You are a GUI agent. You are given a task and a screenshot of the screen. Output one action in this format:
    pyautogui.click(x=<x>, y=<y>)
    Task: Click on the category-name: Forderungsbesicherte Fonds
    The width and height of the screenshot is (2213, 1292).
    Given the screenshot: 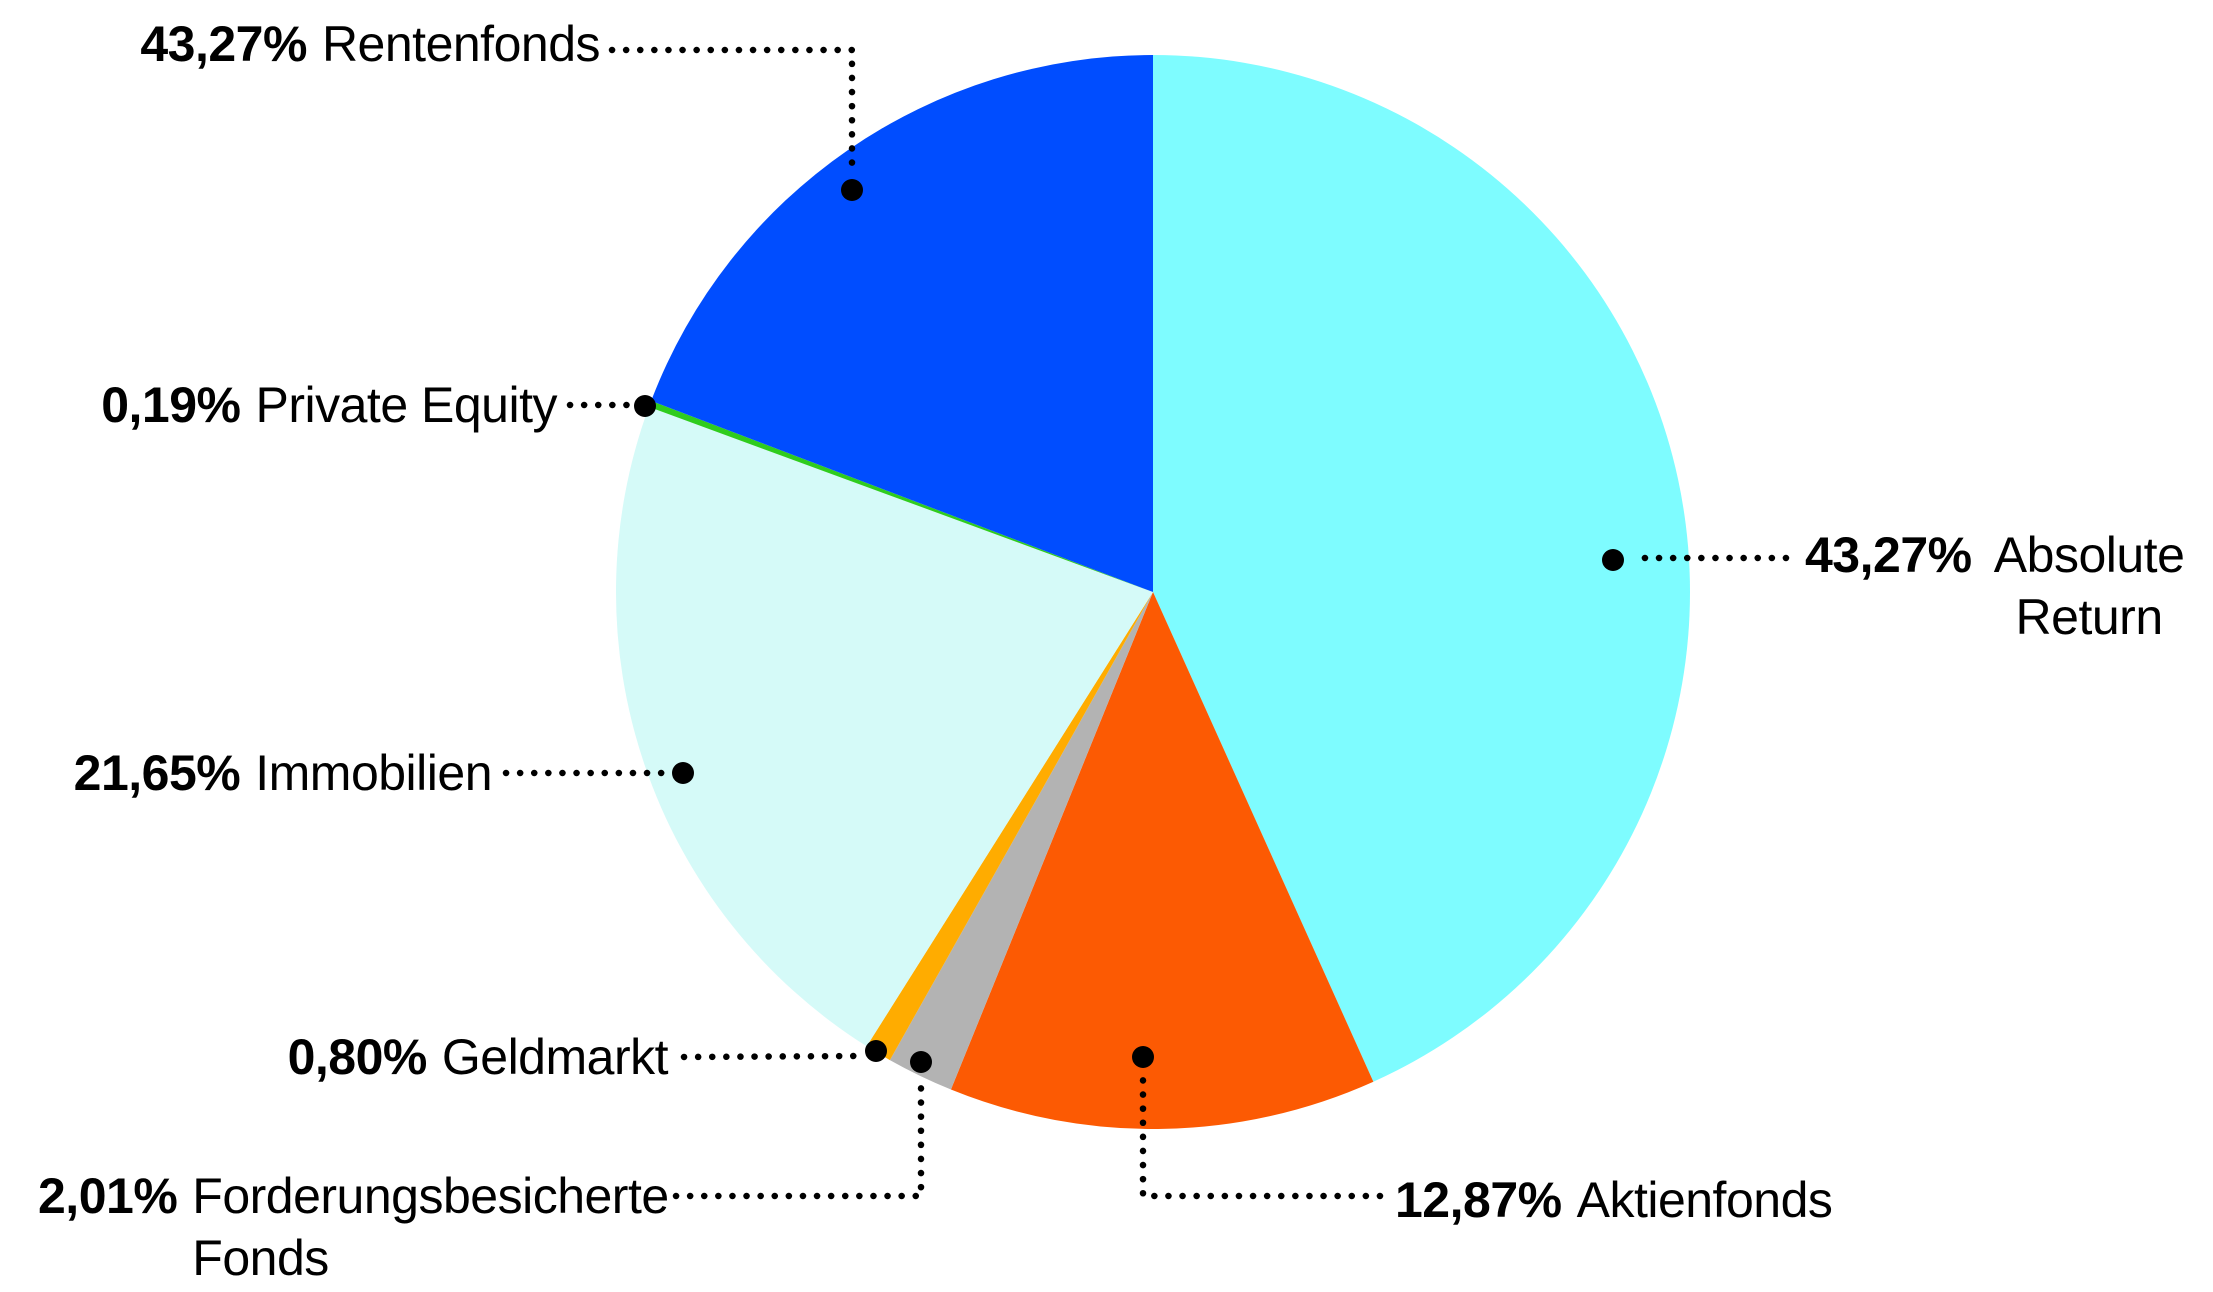 What is the action you would take?
    pyautogui.click(x=430, y=1227)
    